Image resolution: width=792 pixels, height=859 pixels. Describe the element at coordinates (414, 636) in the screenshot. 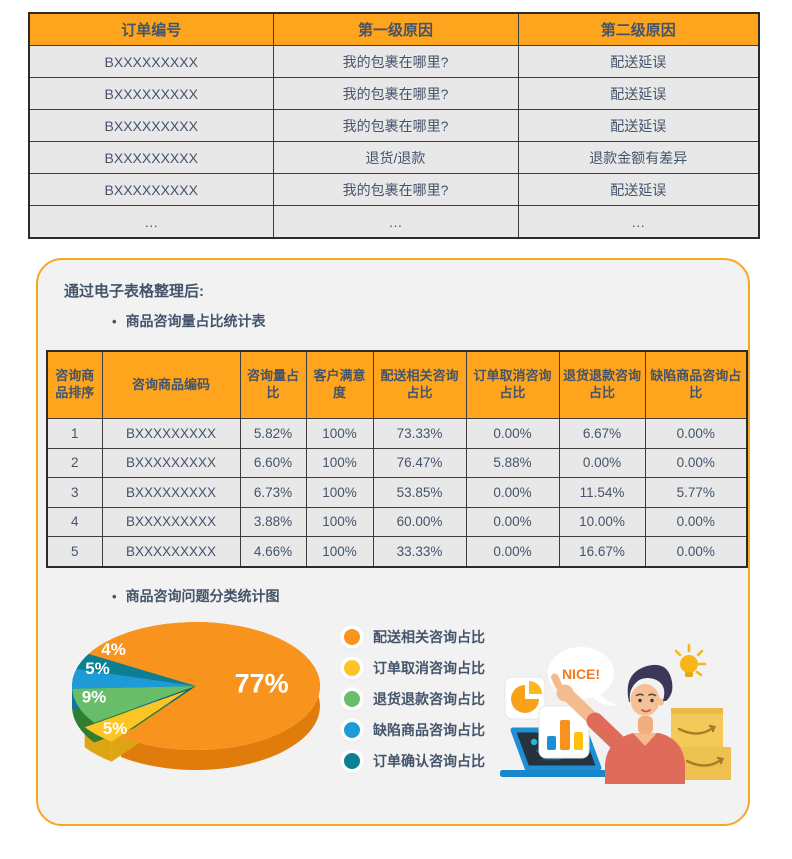

I see `legend-item: 配送相关咨询占比` at that location.